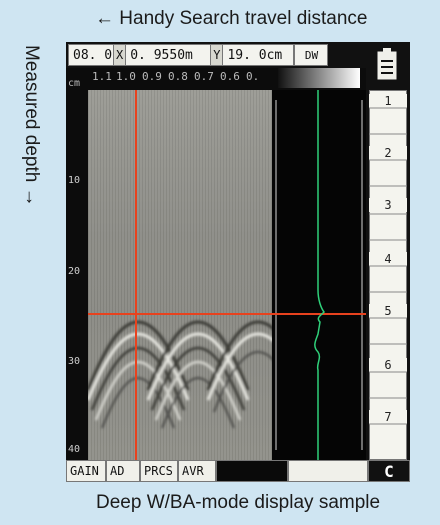  What do you see at coordinates (388, 365) in the screenshot?
I see `depth-mark-label: 6` at bounding box center [388, 365].